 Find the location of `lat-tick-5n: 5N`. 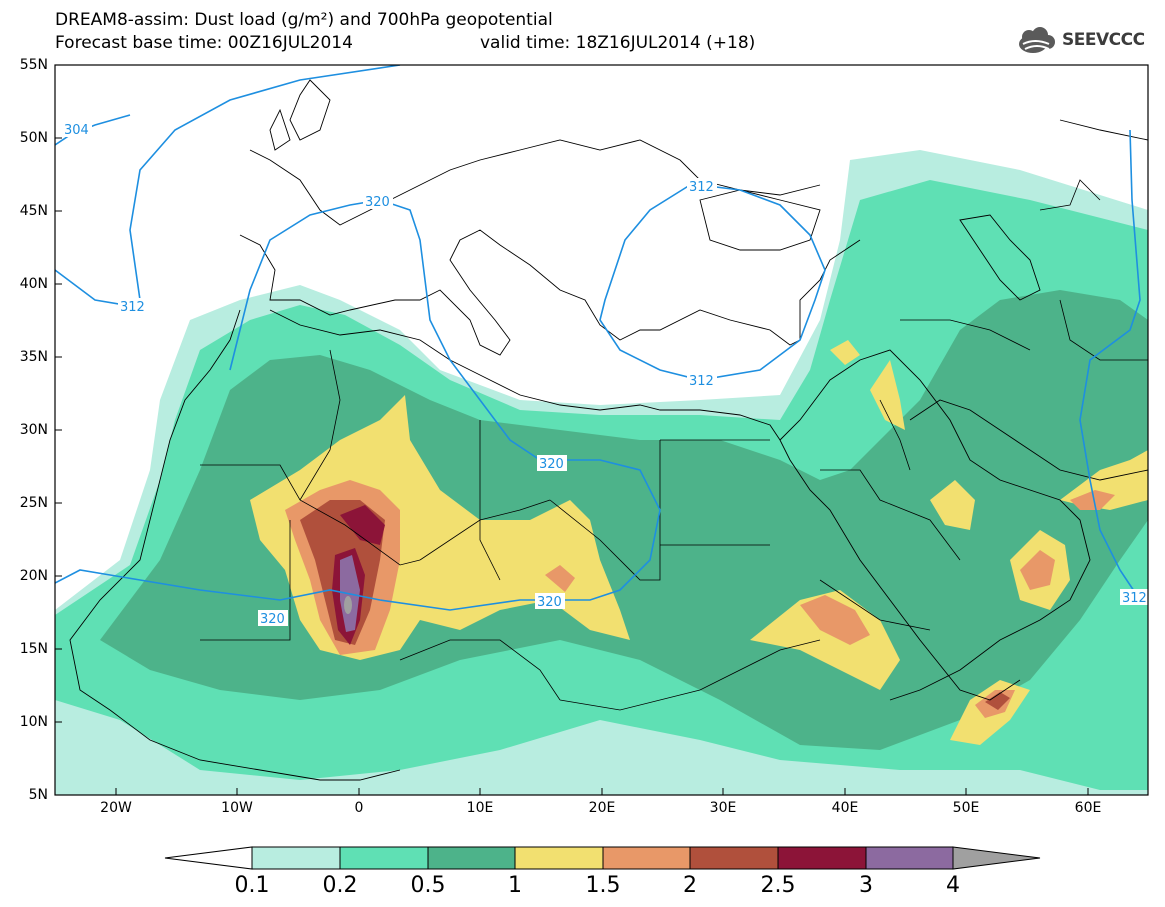

lat-tick-5n: 5N is located at coordinates (38, 795).